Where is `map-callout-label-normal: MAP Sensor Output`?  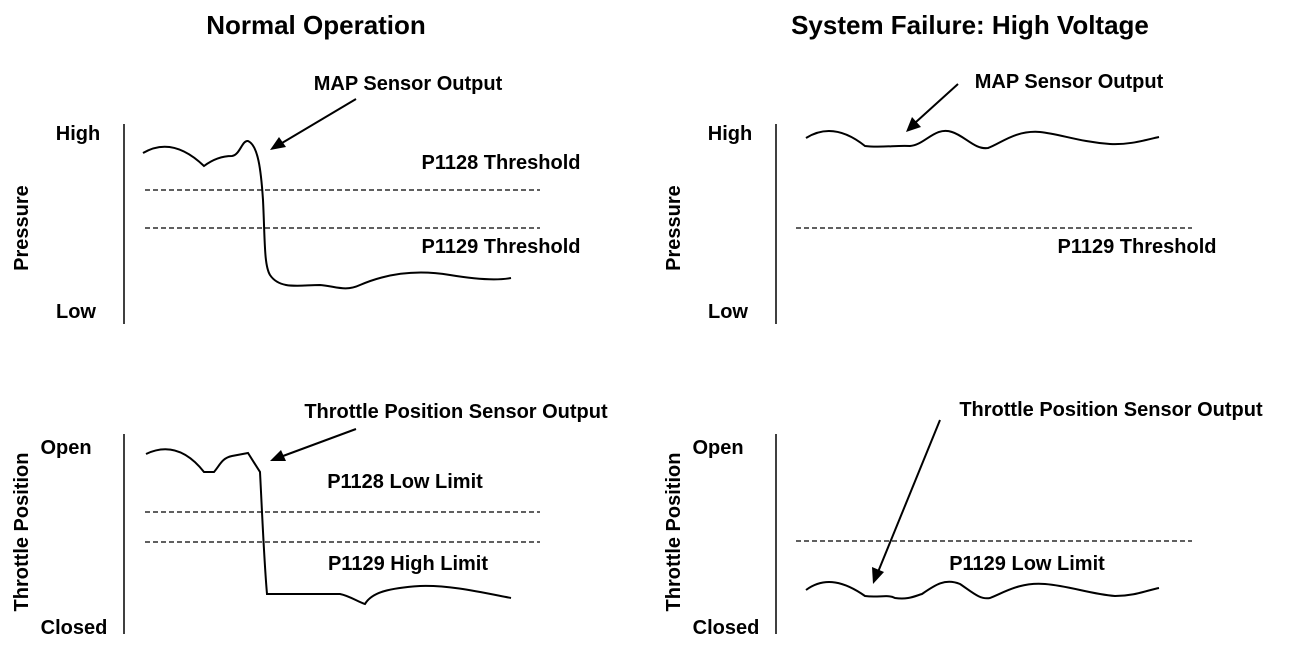
map-callout-label-normal: MAP Sensor Output is located at coordinates (408, 84).